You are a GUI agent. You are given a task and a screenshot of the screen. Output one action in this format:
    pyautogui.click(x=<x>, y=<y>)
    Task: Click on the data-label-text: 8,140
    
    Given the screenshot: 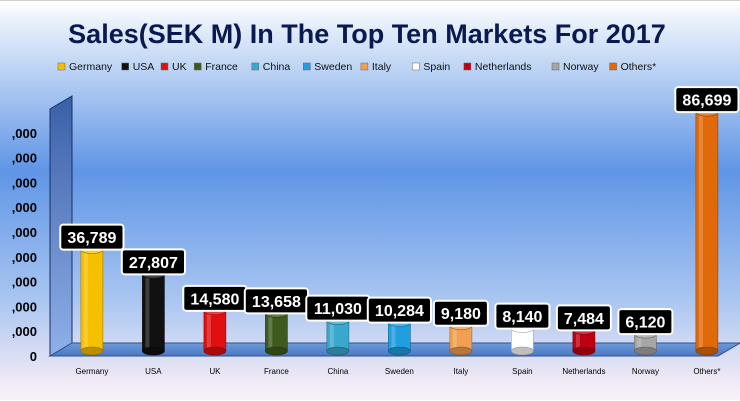 What is the action you would take?
    pyautogui.click(x=522, y=317)
    